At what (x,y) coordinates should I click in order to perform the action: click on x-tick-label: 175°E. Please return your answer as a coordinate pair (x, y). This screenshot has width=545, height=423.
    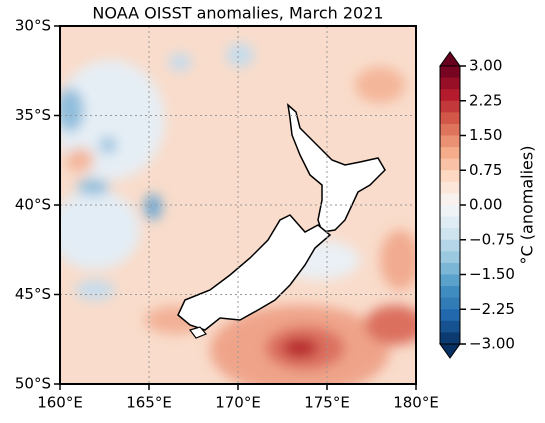
    Looking at the image, I should click on (327, 403).